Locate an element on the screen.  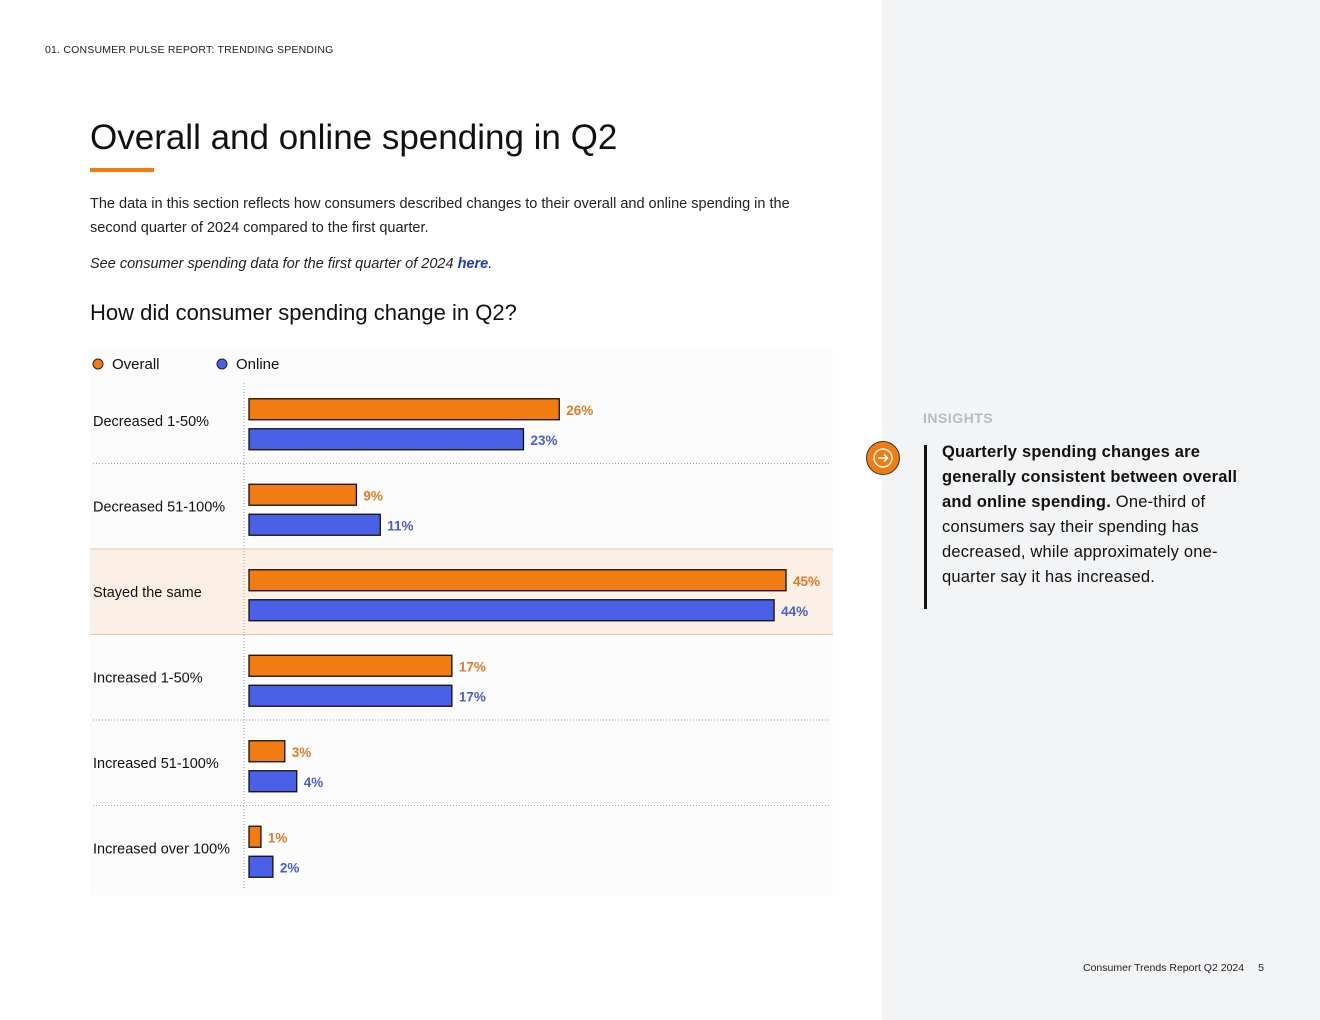
category-label: Increased over 100% is located at coordinates (161, 849).